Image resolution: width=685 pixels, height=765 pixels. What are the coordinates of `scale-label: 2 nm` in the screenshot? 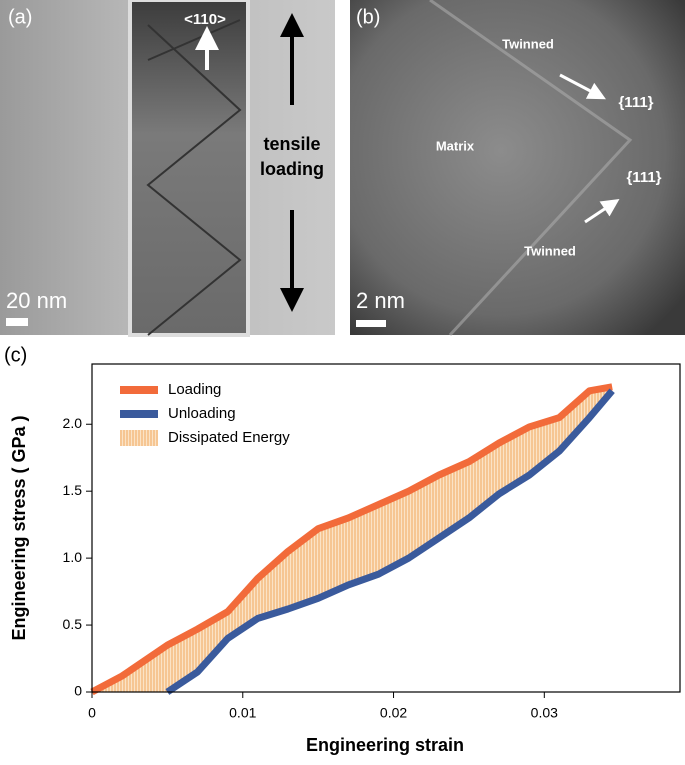 It's located at (380, 300).